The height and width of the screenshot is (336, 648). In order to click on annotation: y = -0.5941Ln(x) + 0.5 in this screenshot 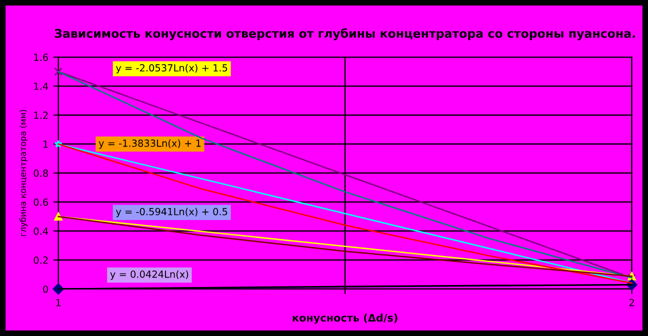, I will do `click(172, 213)`.